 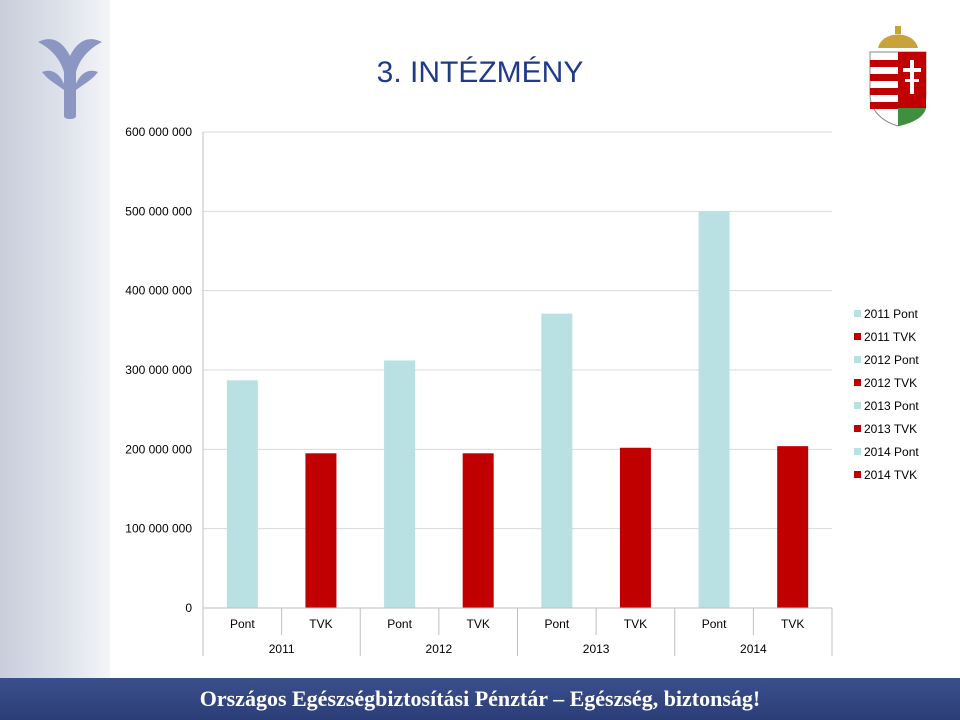 I want to click on legend-label: 2014 TVK, so click(x=891, y=474).